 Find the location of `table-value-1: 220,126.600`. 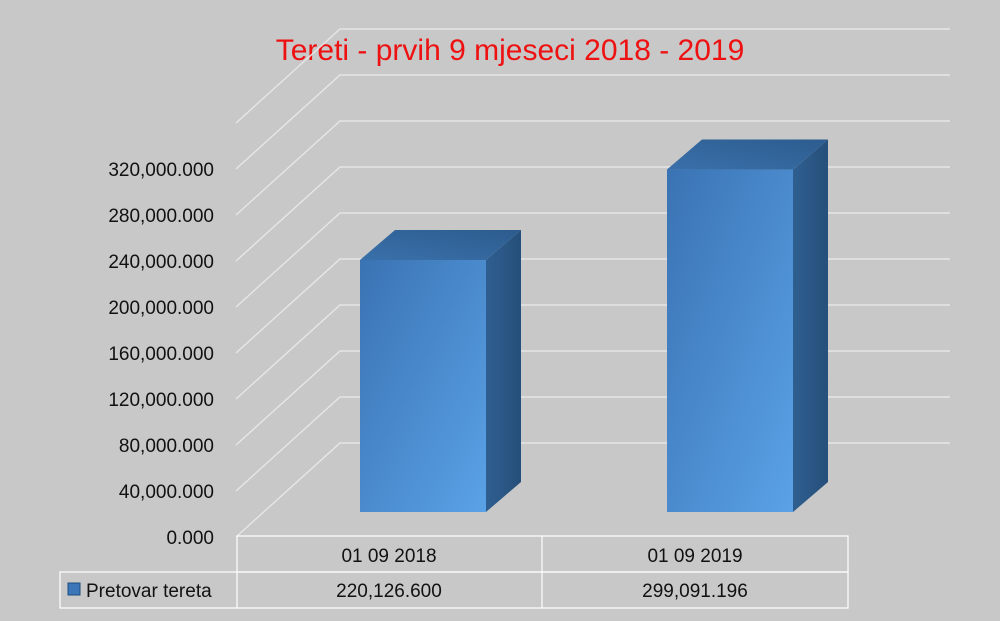

table-value-1: 220,126.600 is located at coordinates (389, 591).